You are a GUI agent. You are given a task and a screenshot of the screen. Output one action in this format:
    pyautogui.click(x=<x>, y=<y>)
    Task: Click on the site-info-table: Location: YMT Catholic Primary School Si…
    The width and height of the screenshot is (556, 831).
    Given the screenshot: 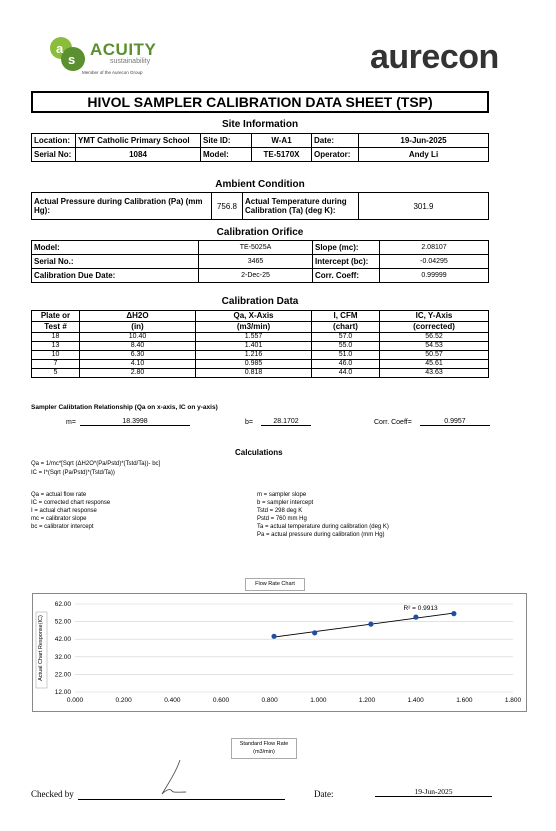 What is the action you would take?
    pyautogui.click(x=260, y=147)
    